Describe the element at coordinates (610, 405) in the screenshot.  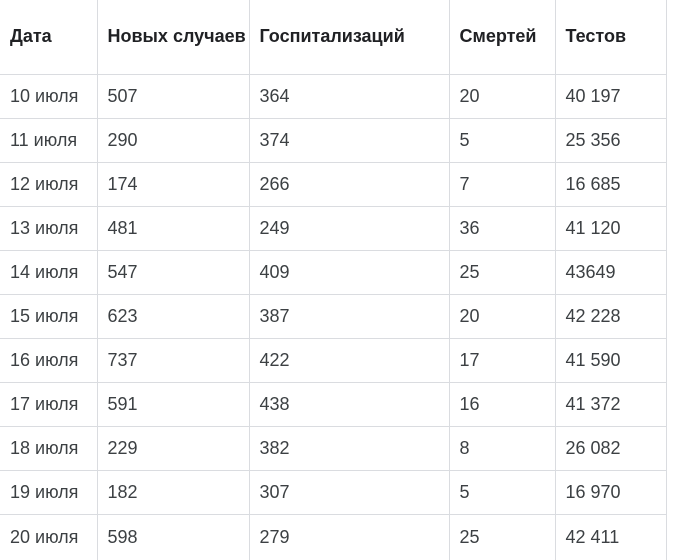
I see `cell-tests: 41 372` at that location.